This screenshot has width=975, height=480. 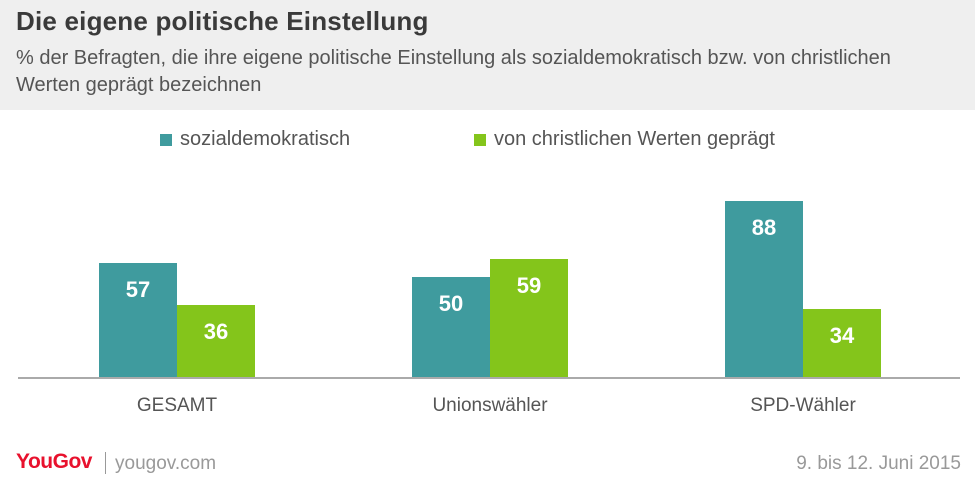 I want to click on footer-site: yougov.com, so click(x=166, y=463).